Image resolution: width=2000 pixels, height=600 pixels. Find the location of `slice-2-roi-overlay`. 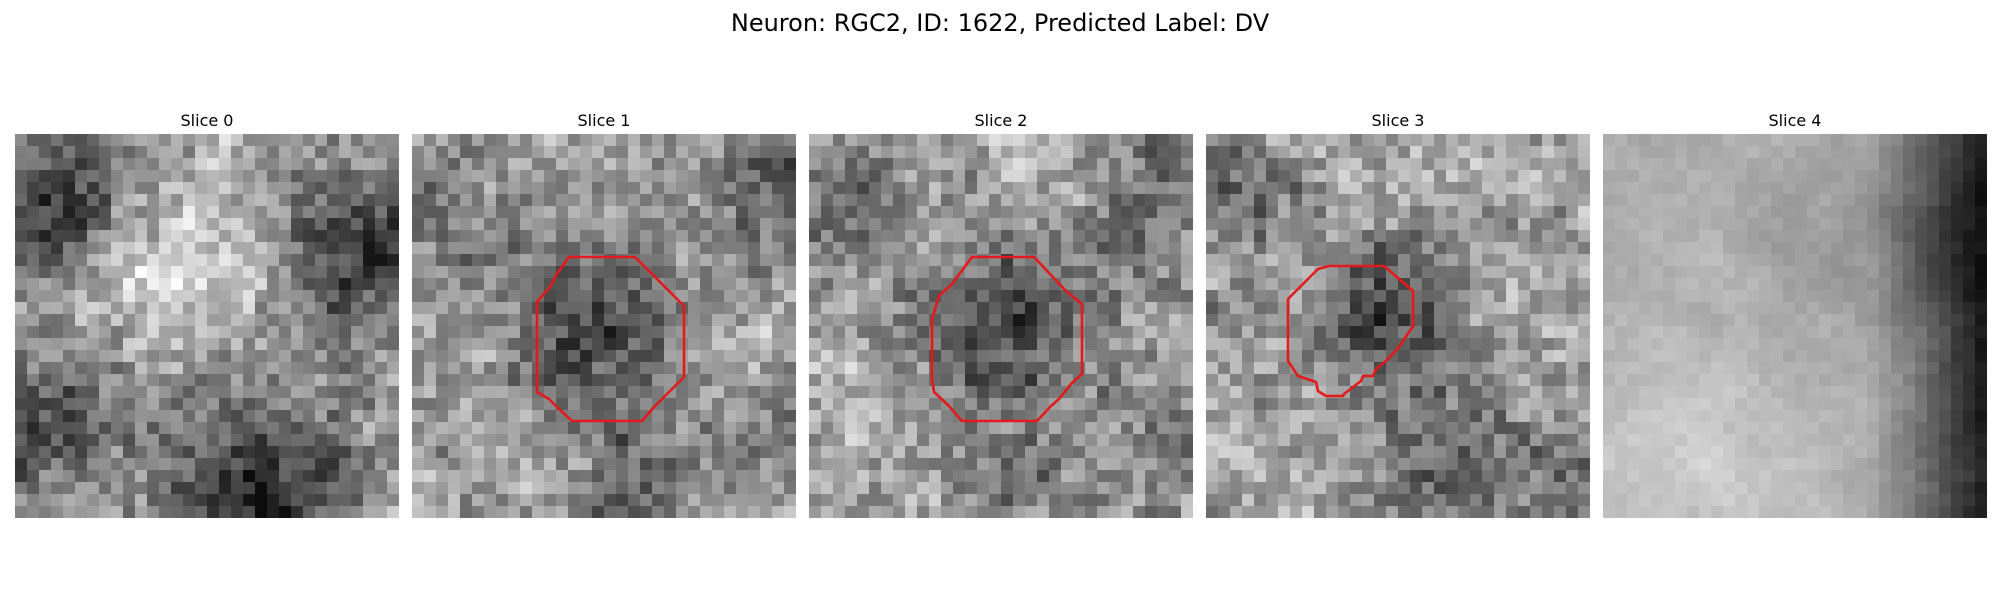

slice-2-roi-overlay is located at coordinates (1007, 339).